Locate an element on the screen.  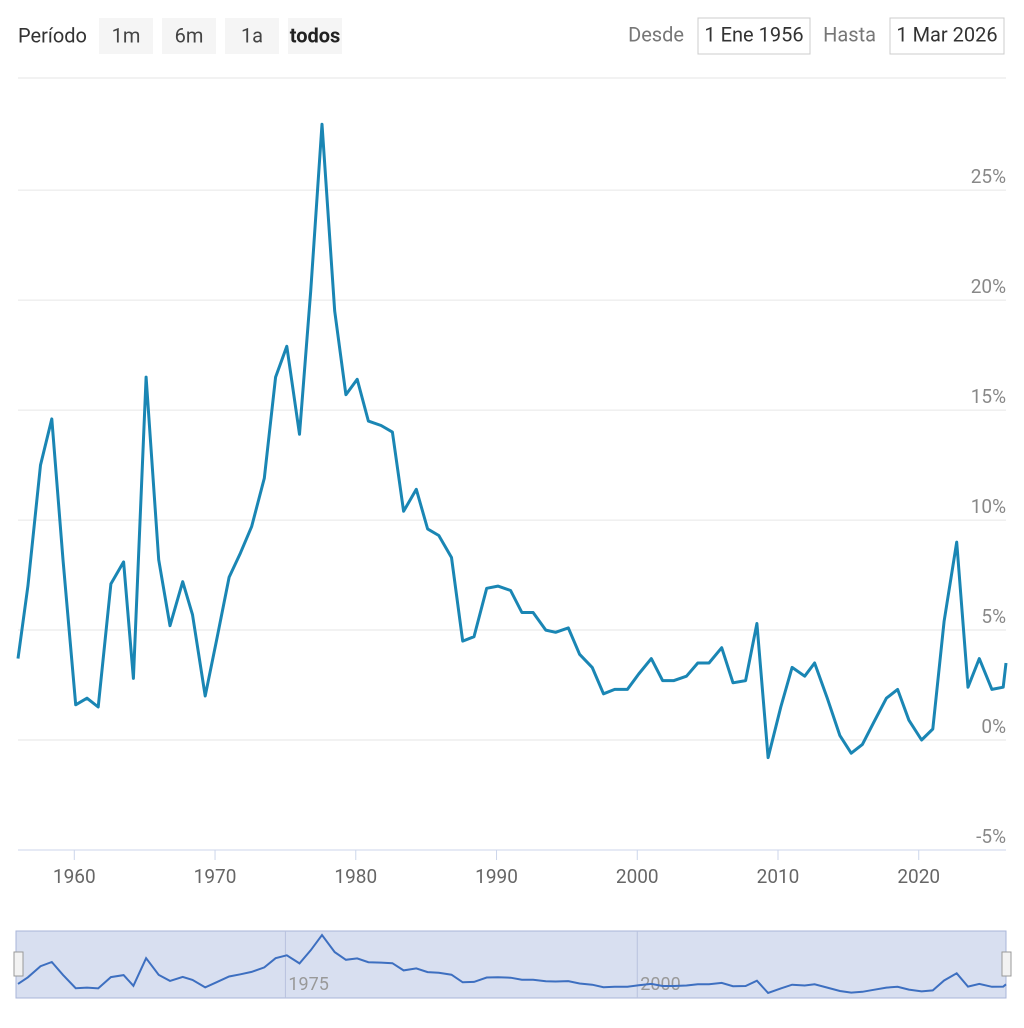
to-input is located at coordinates (947, 36).